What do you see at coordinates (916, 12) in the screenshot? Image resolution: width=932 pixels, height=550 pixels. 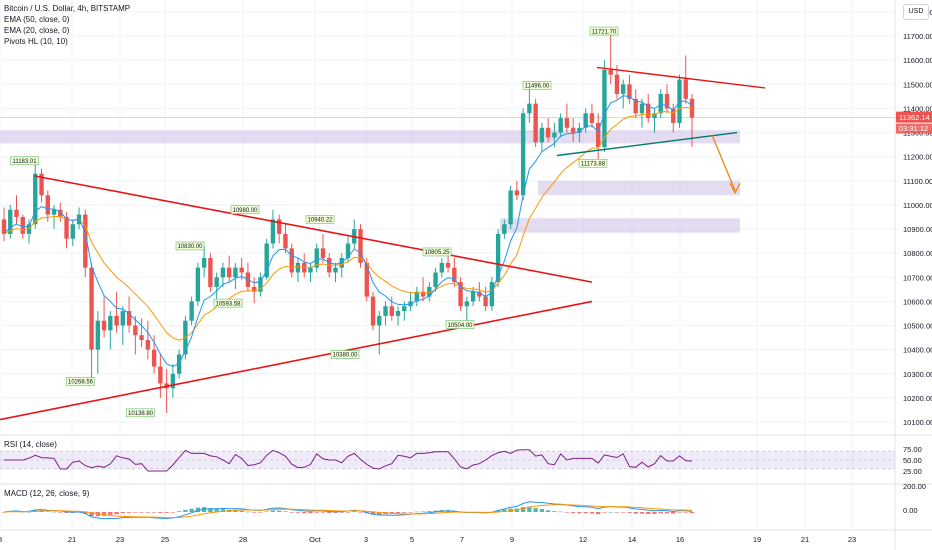 I see `currency-button: USD` at bounding box center [916, 12].